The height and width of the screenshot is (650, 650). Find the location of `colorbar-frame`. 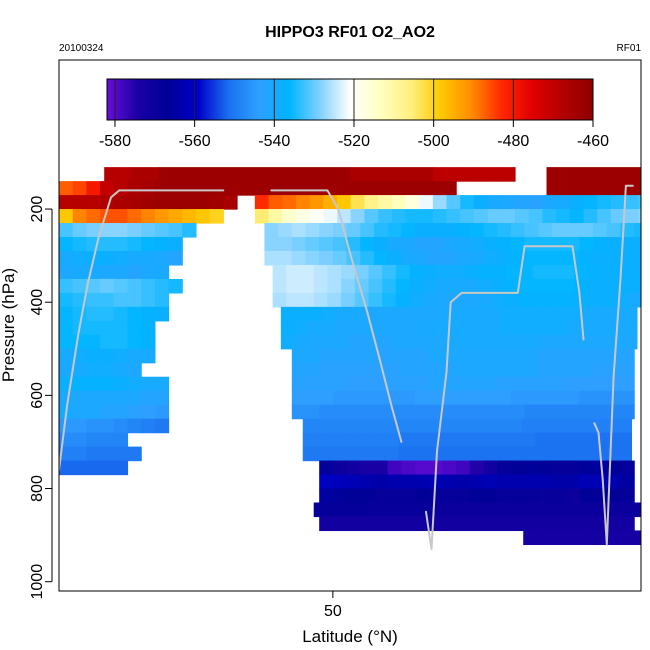

colorbar-frame is located at coordinates (350, 99).